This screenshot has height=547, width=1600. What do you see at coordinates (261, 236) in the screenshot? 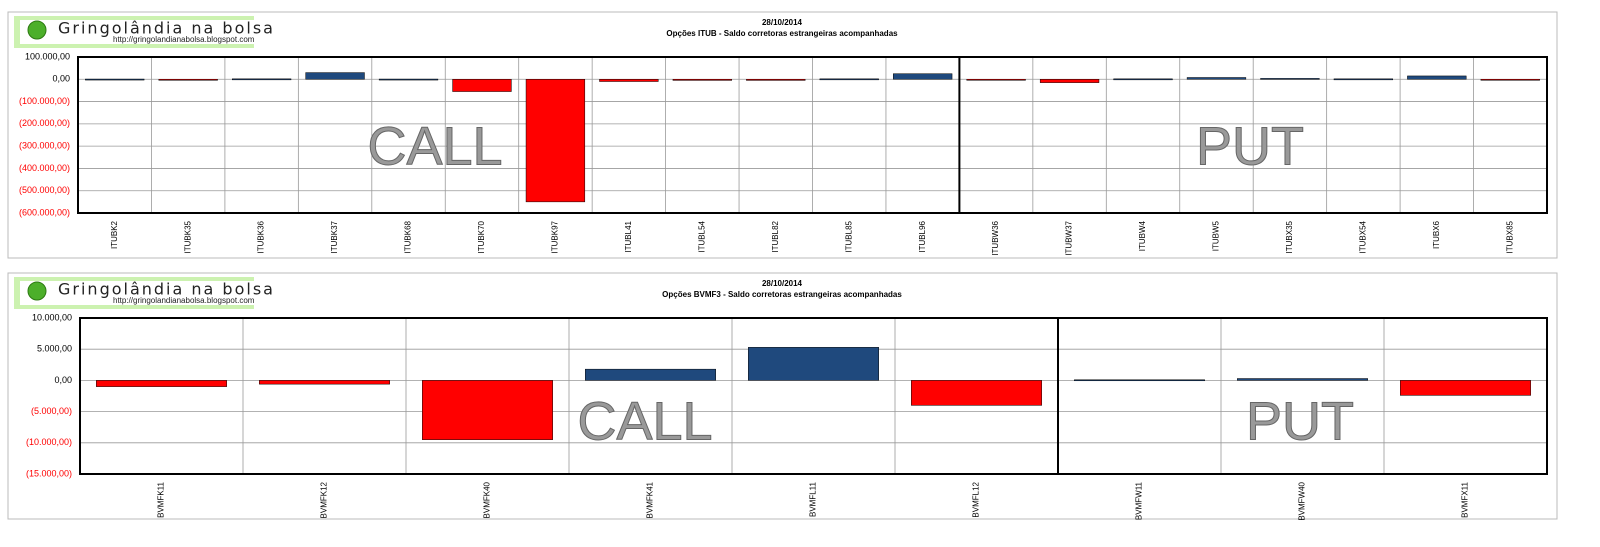
I see `x-tick-label: ITUBK36` at bounding box center [261, 236].